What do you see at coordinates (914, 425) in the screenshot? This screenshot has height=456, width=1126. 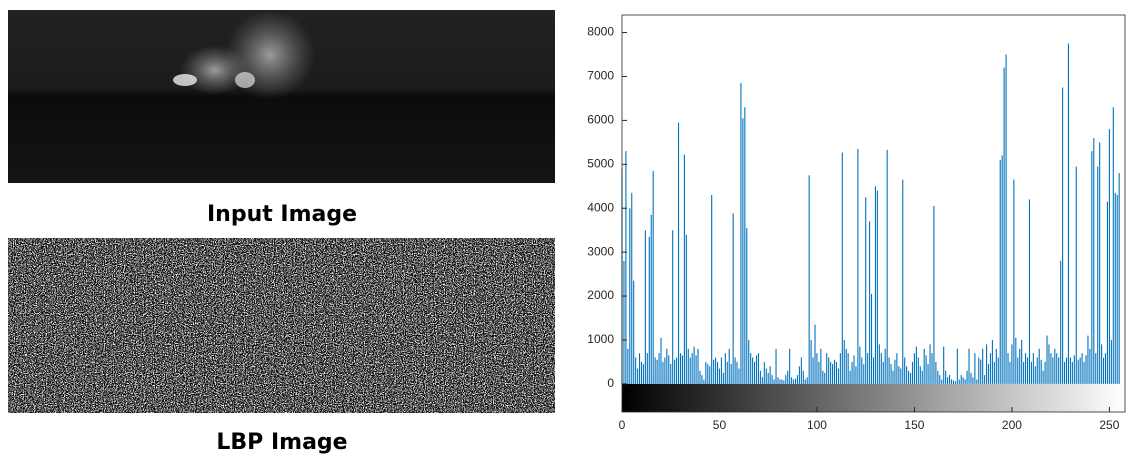 I see `x-tick-label: 150` at bounding box center [914, 425].